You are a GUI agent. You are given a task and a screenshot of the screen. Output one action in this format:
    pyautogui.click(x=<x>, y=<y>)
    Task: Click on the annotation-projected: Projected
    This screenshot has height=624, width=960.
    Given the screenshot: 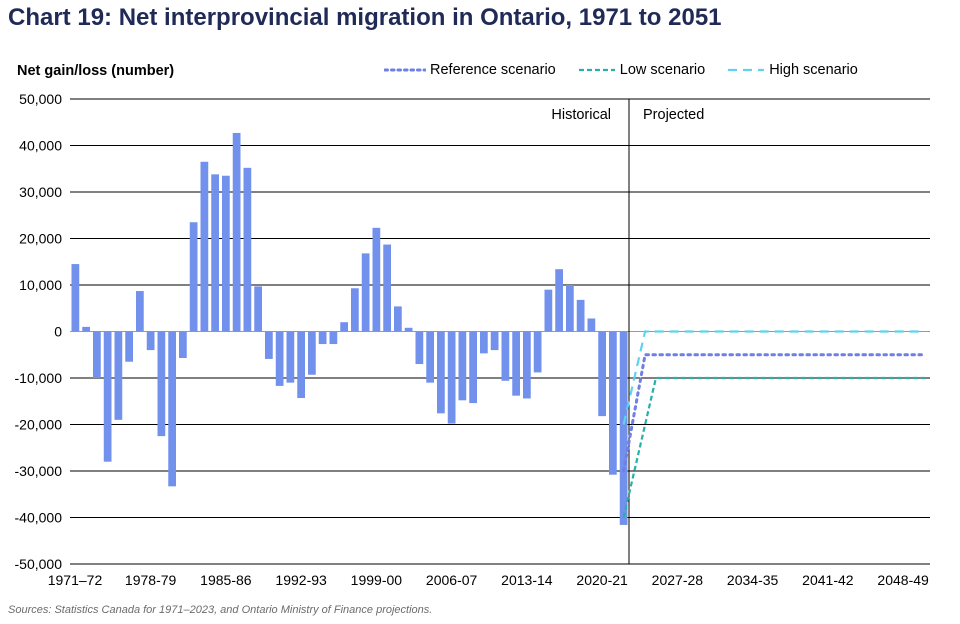 What is the action you would take?
    pyautogui.click(x=673, y=115)
    